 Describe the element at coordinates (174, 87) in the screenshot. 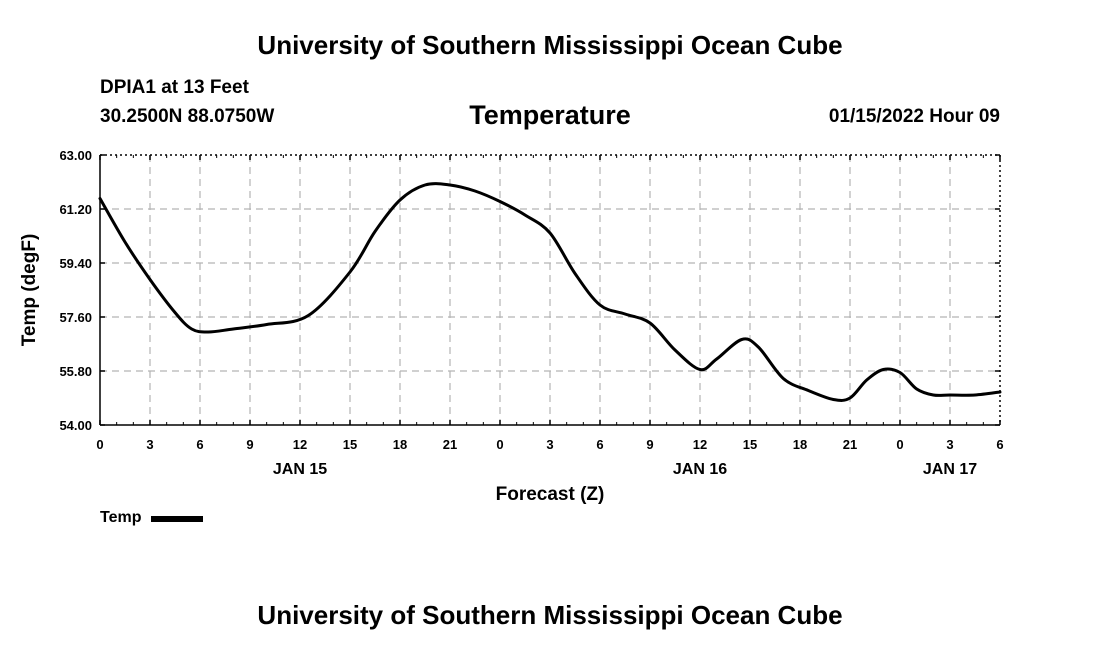

I see `station-label: DPIA1 at 13 Feet` at that location.